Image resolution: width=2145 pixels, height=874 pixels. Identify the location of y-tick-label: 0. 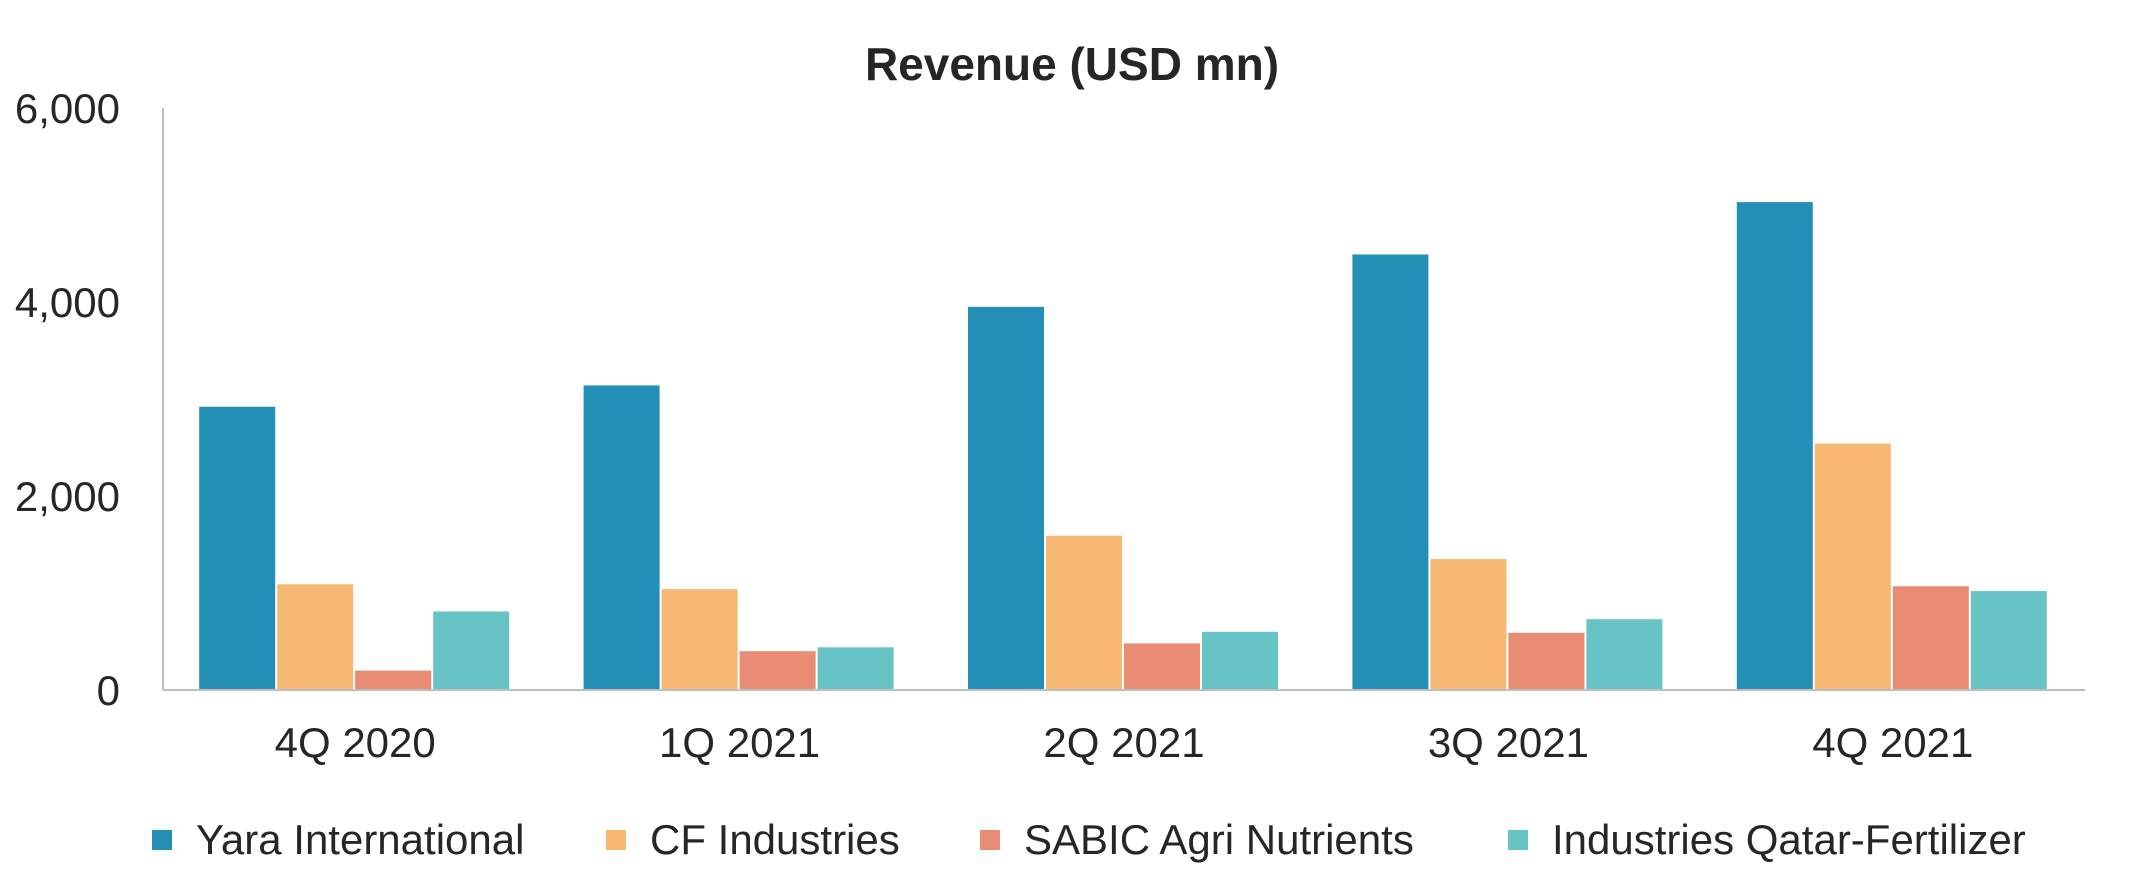
(108, 690).